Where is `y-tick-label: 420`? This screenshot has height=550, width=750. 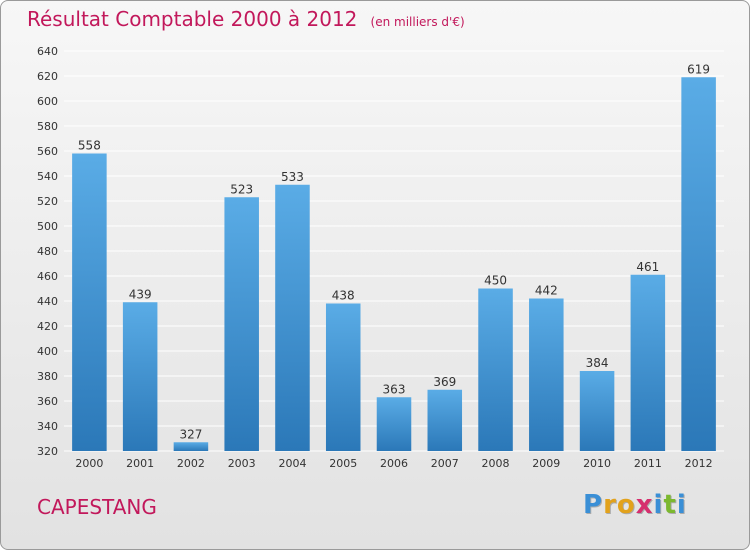 y-tick-label: 420 is located at coordinates (47, 326).